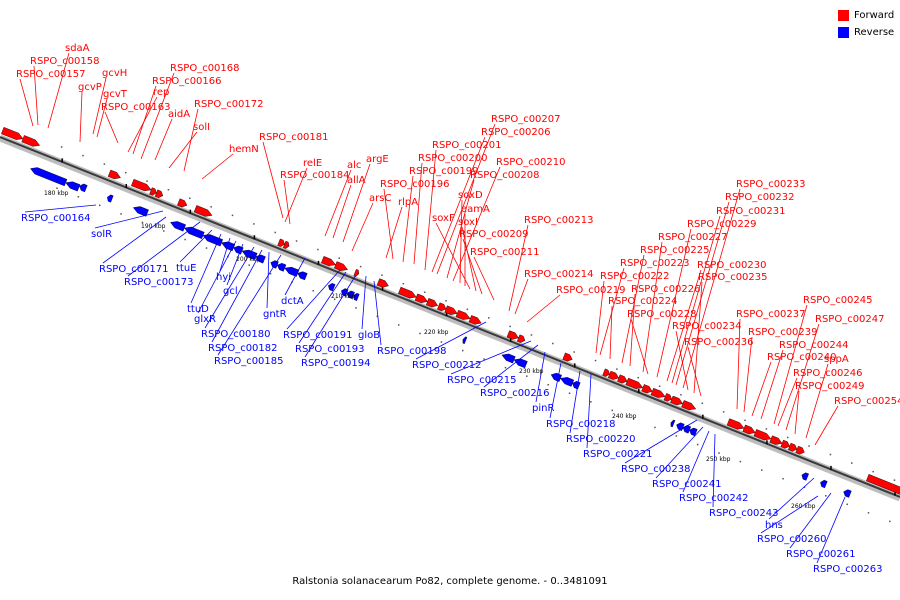 The height and width of the screenshot is (600, 900). Describe the element at coordinates (830, 386) in the screenshot. I see `forward-gene-label-rspo-c00249: RSPO_c00249` at that location.